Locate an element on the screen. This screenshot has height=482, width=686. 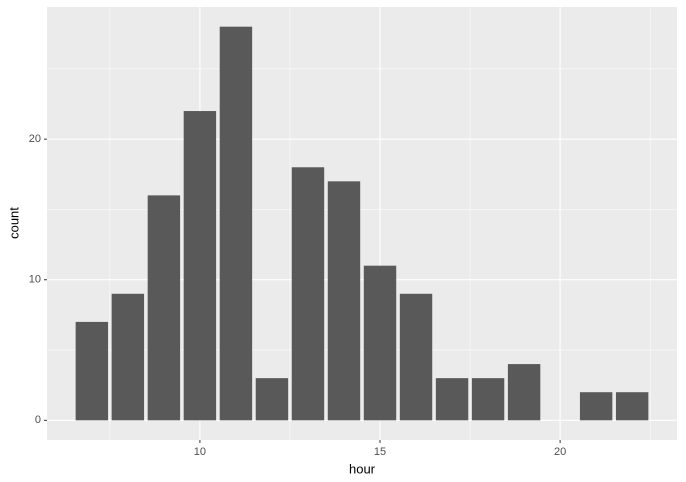
y-tick-label: 0 is located at coordinates (38, 420).